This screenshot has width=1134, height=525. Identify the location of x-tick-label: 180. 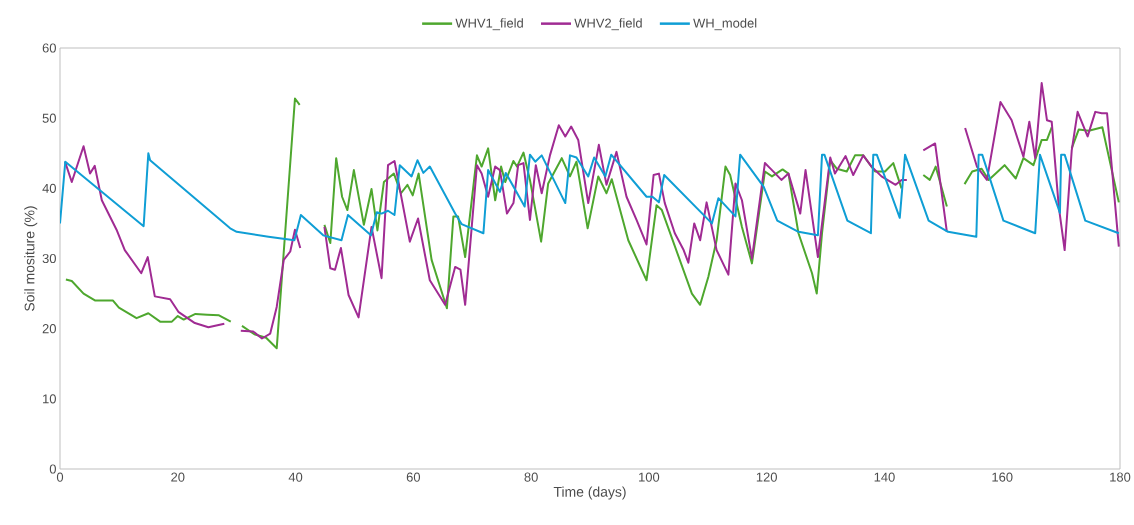
(1120, 477).